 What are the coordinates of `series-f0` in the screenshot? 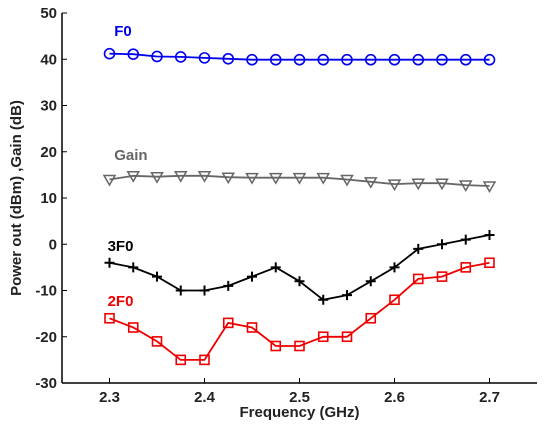 It's located at (299, 56).